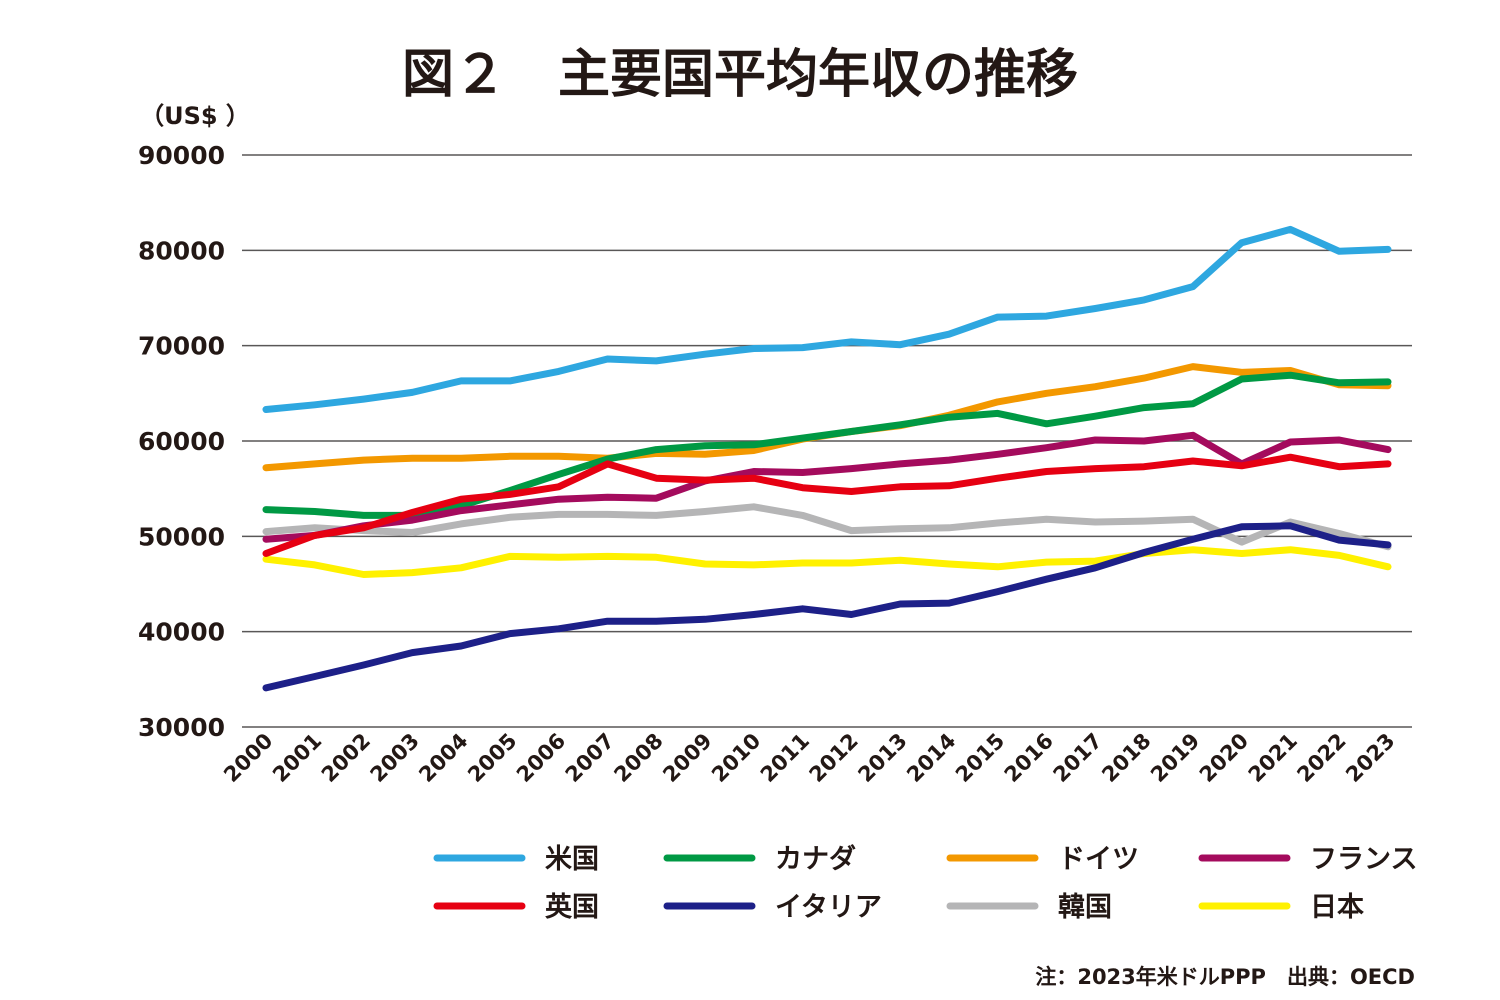 This screenshot has width=1500, height=1000. What do you see at coordinates (181, 632) in the screenshot?
I see `y-tick-label: 40000` at bounding box center [181, 632].